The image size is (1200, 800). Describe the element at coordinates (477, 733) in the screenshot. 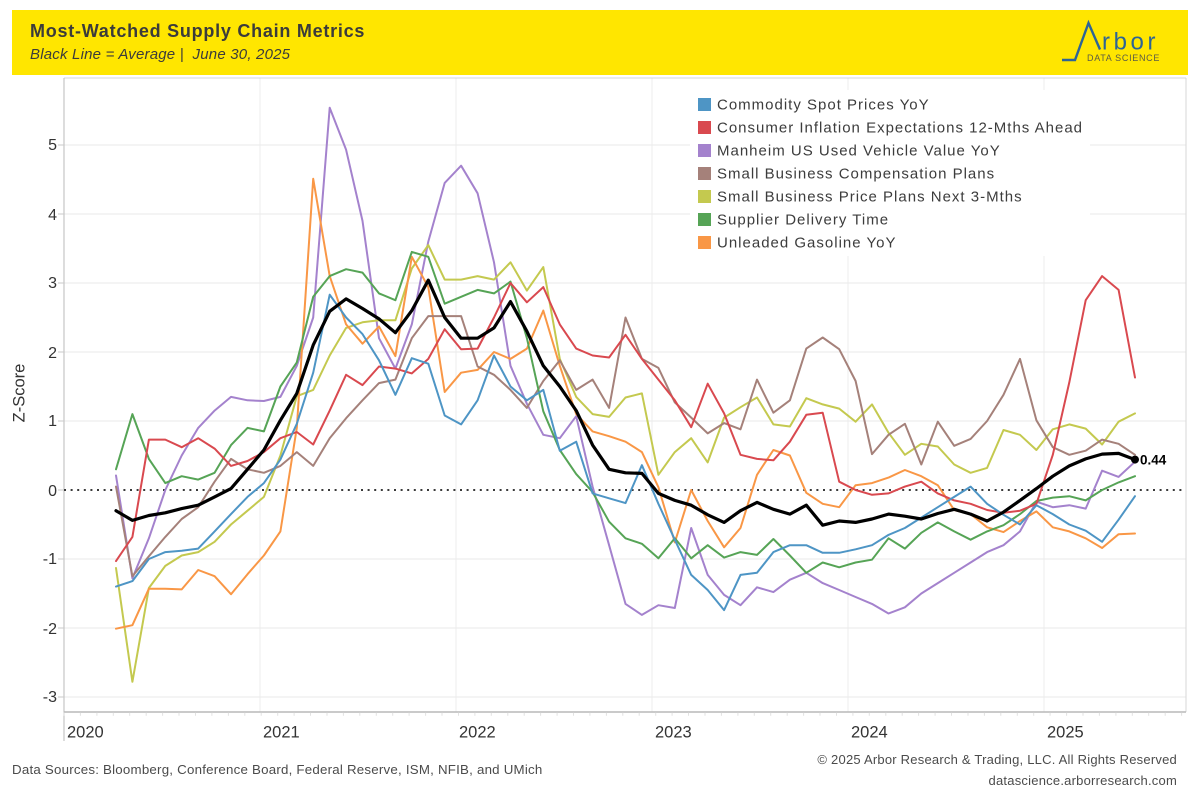

I see `svg-text: 2022` at that location.